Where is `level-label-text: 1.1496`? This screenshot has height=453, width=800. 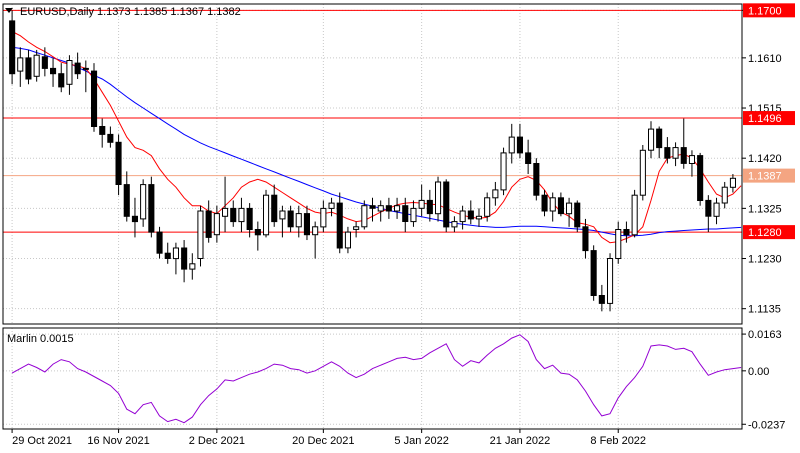 level-label-text: 1.1496 is located at coordinates (765, 119).